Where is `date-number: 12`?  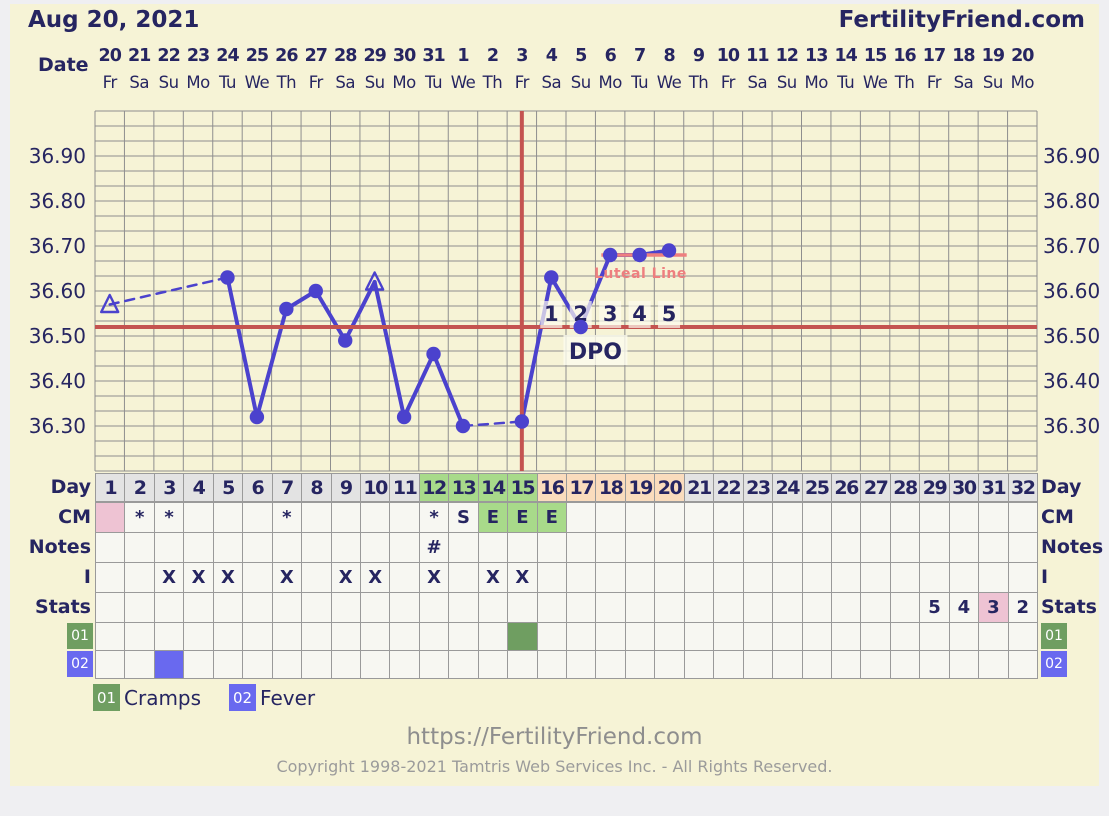 date-number: 12 is located at coordinates (787, 56).